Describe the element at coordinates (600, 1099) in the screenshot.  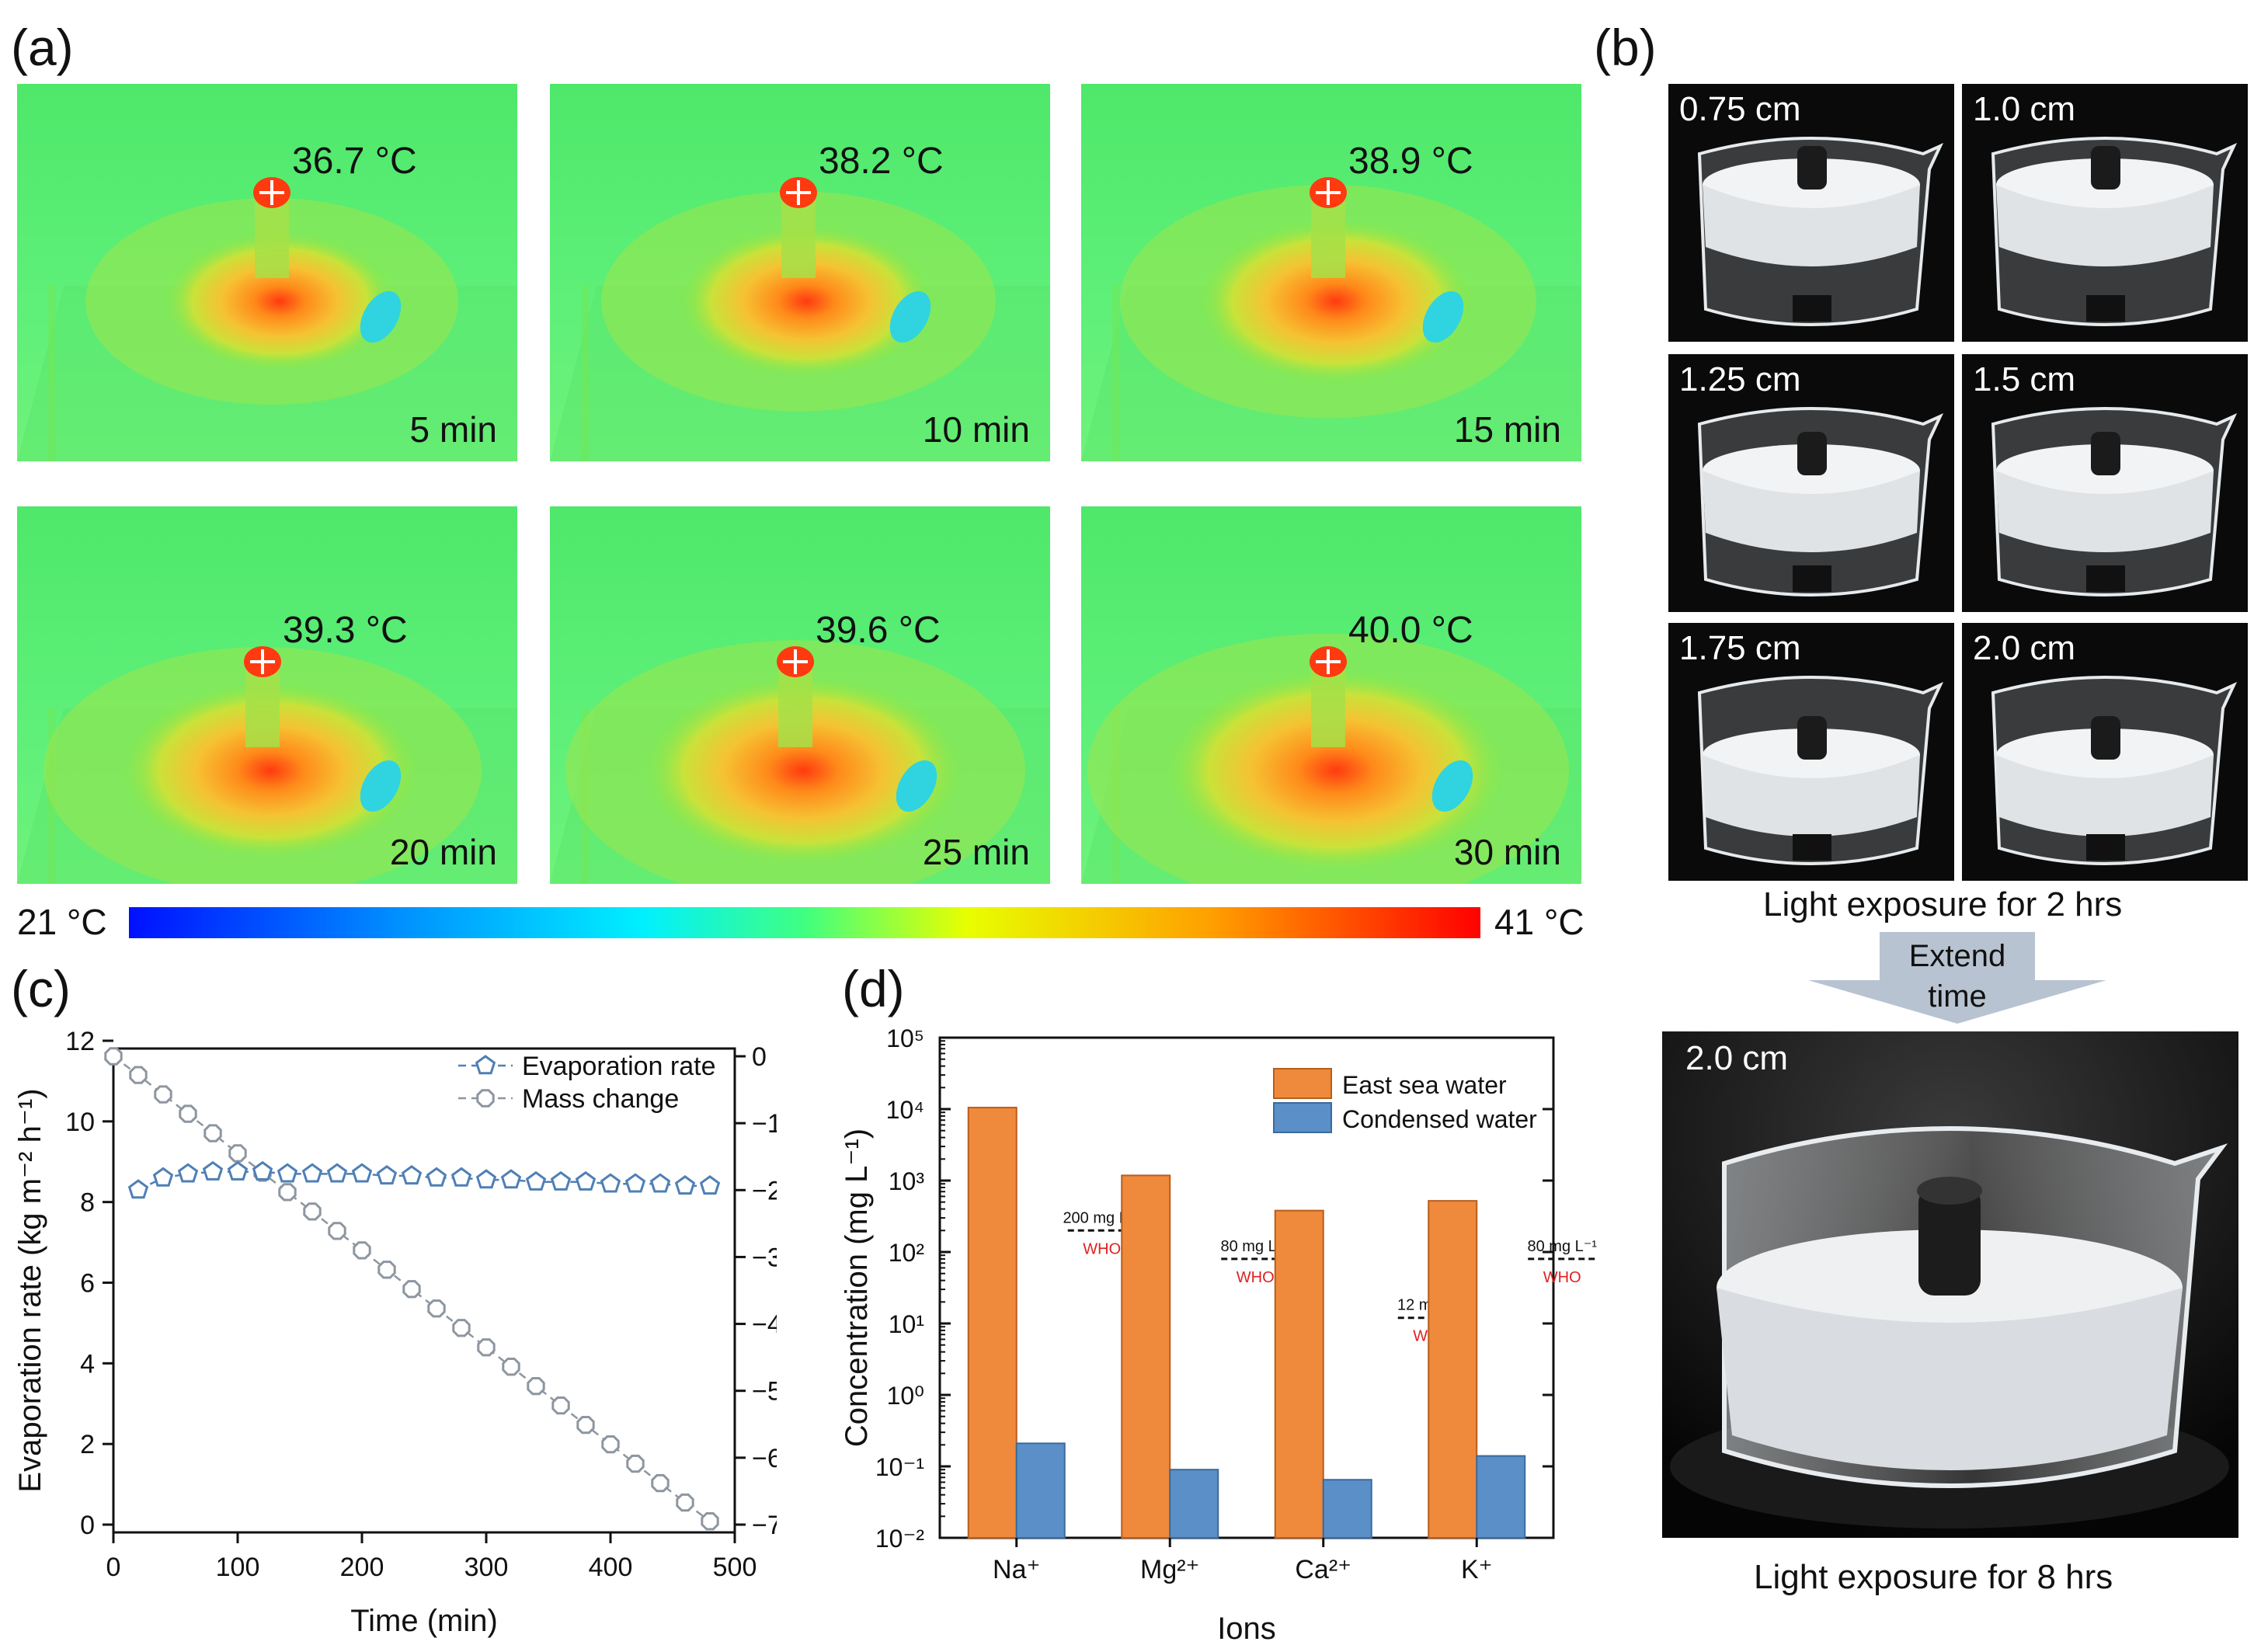
I see `legend-label: Mass change` at that location.